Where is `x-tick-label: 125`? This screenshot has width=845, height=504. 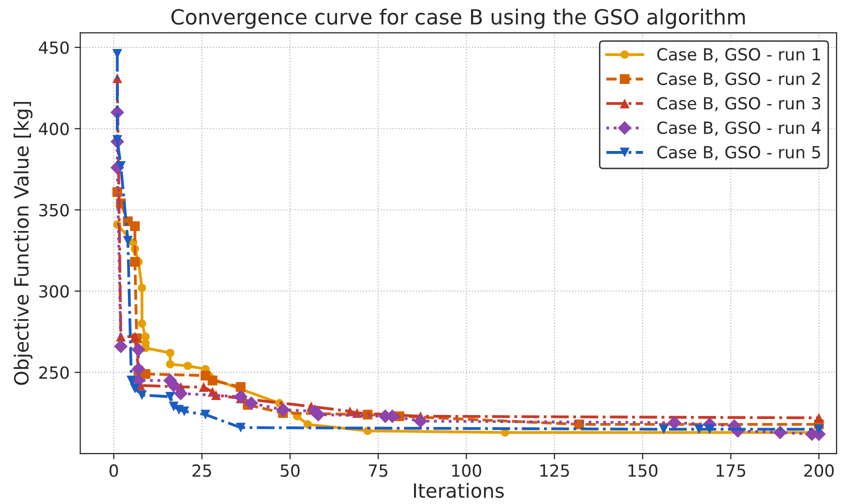 x-tick-label: 125 is located at coordinates (554, 470).